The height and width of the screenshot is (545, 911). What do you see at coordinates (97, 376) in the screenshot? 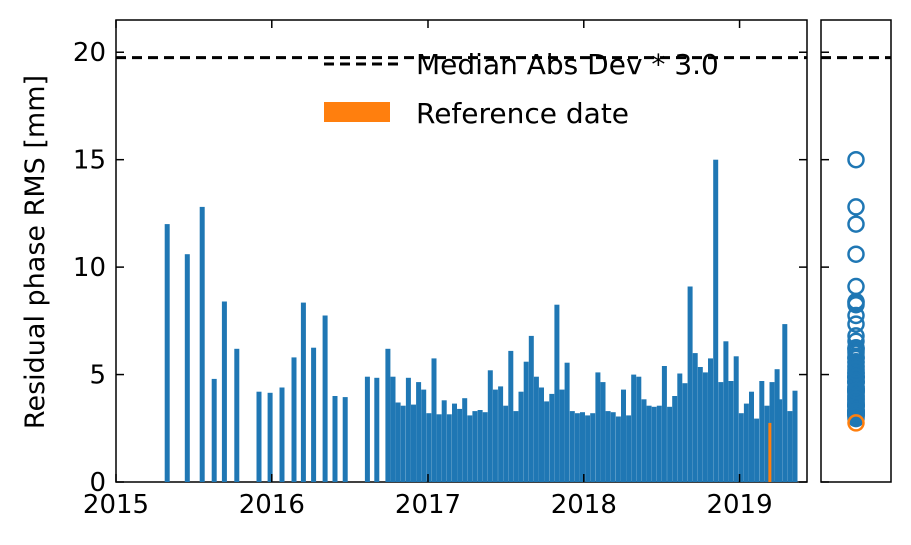
I see `y-tick-label-5: 5` at bounding box center [97, 376].